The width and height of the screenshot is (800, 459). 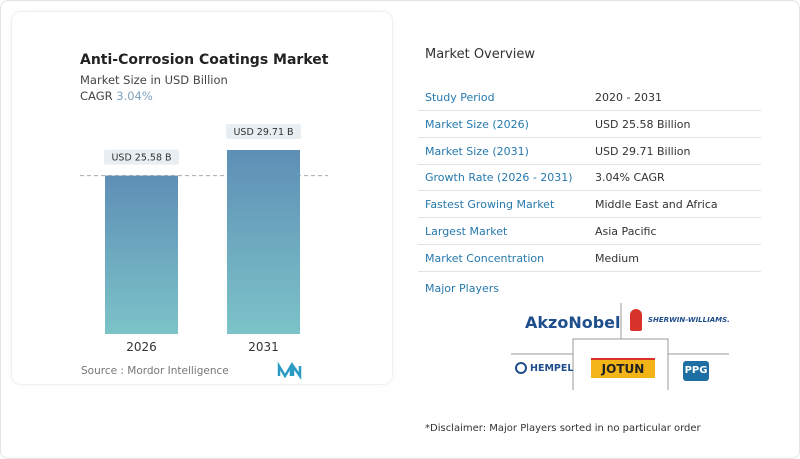 What do you see at coordinates (480, 54) in the screenshot?
I see `overview-title: Market Overview` at bounding box center [480, 54].